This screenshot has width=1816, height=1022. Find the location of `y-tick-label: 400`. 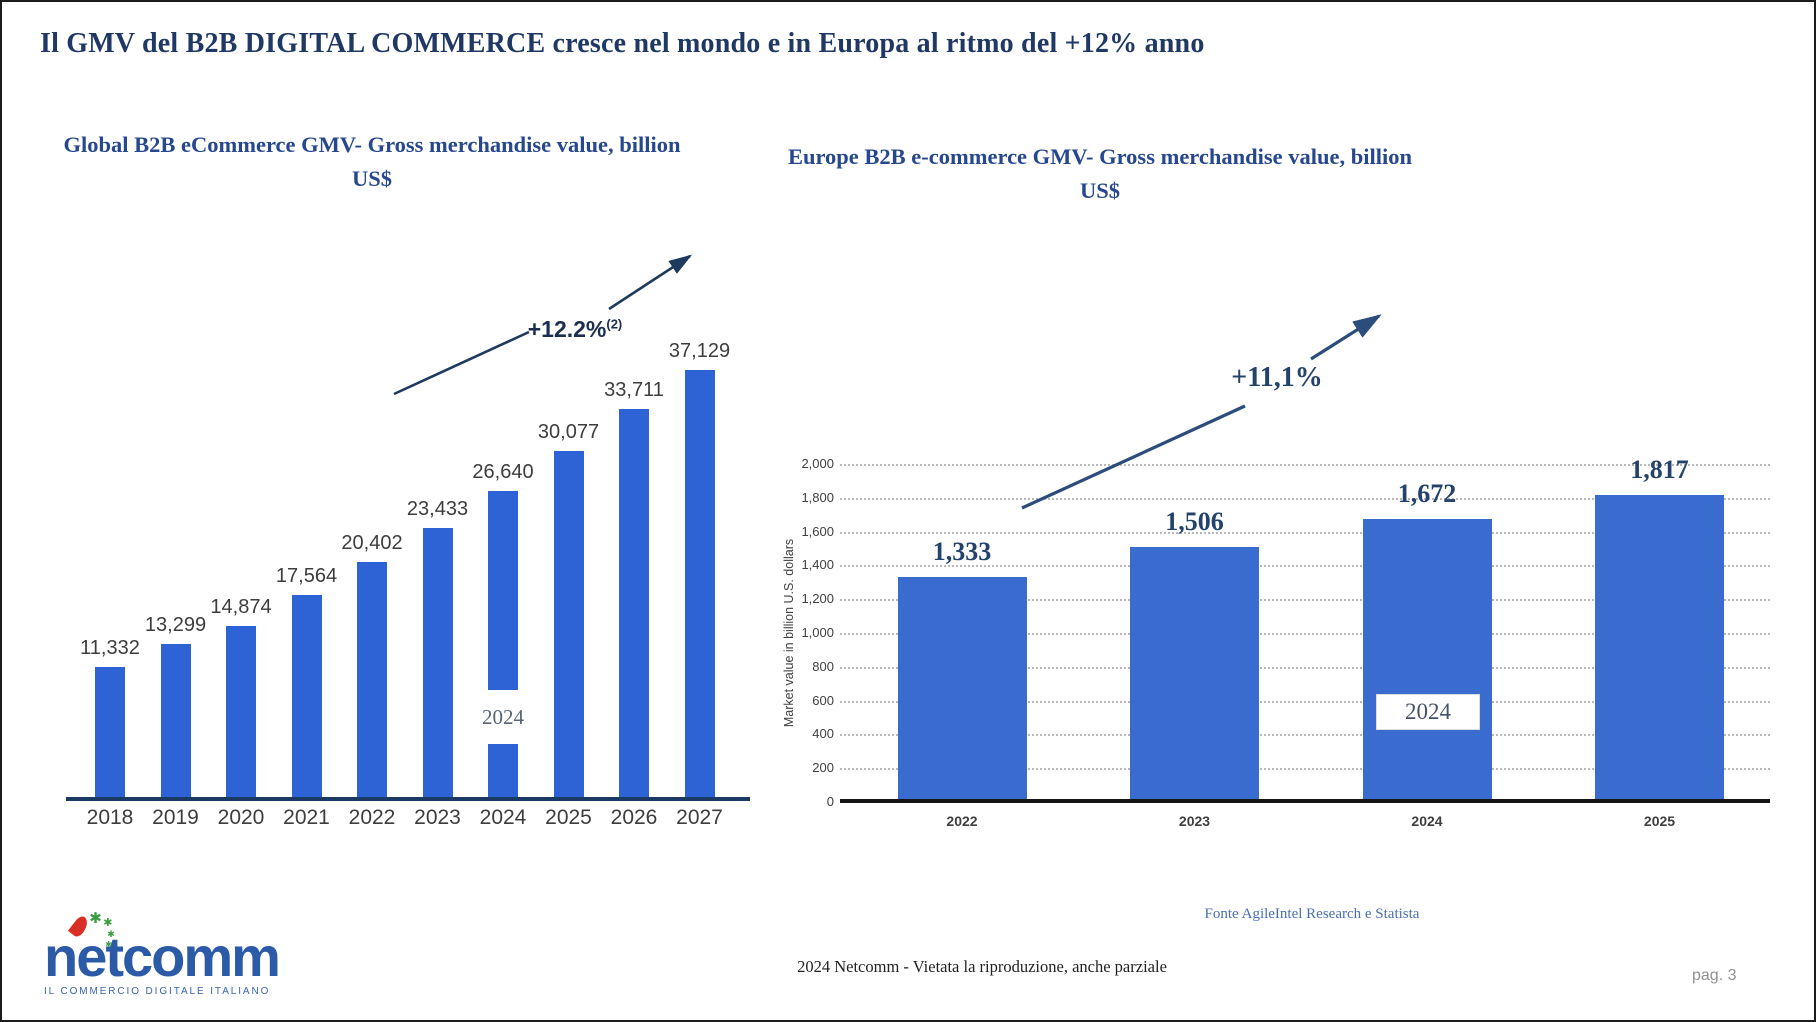

y-tick-label: 400 is located at coordinates (823, 733).